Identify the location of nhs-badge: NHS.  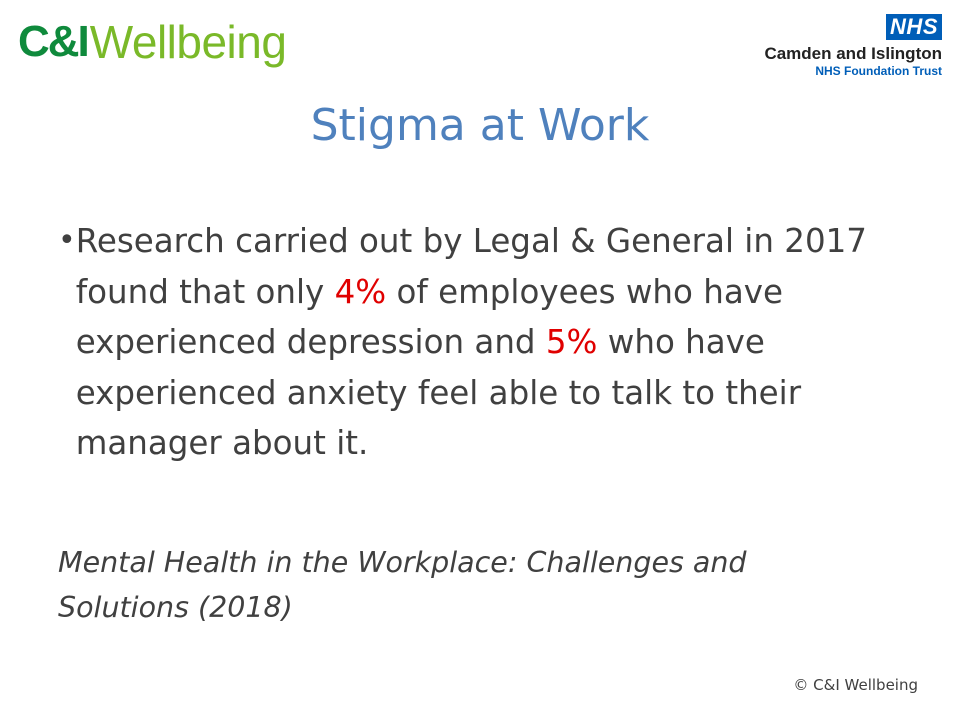
(914, 27).